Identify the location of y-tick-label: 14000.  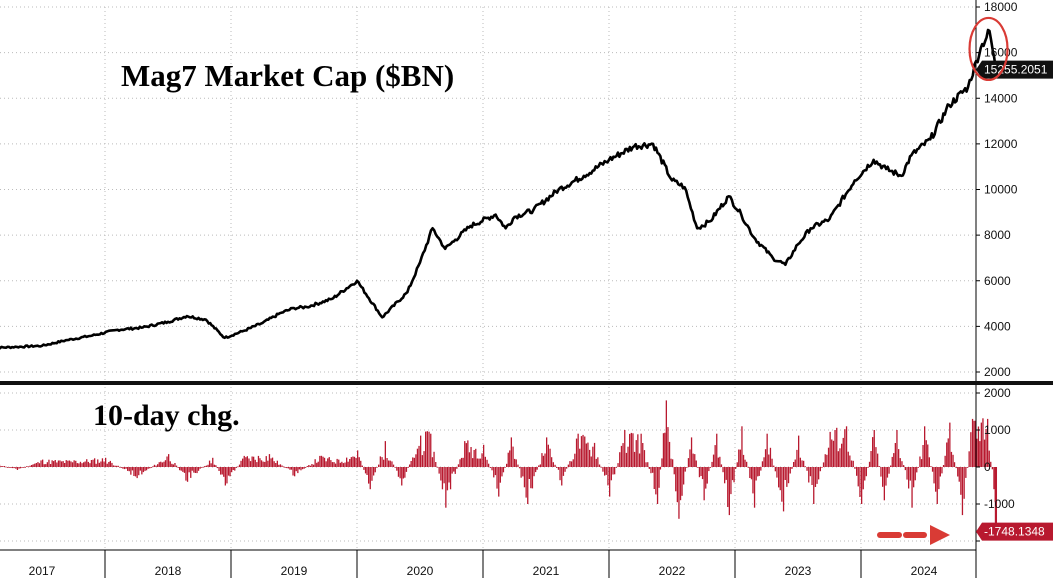
(1001, 98).